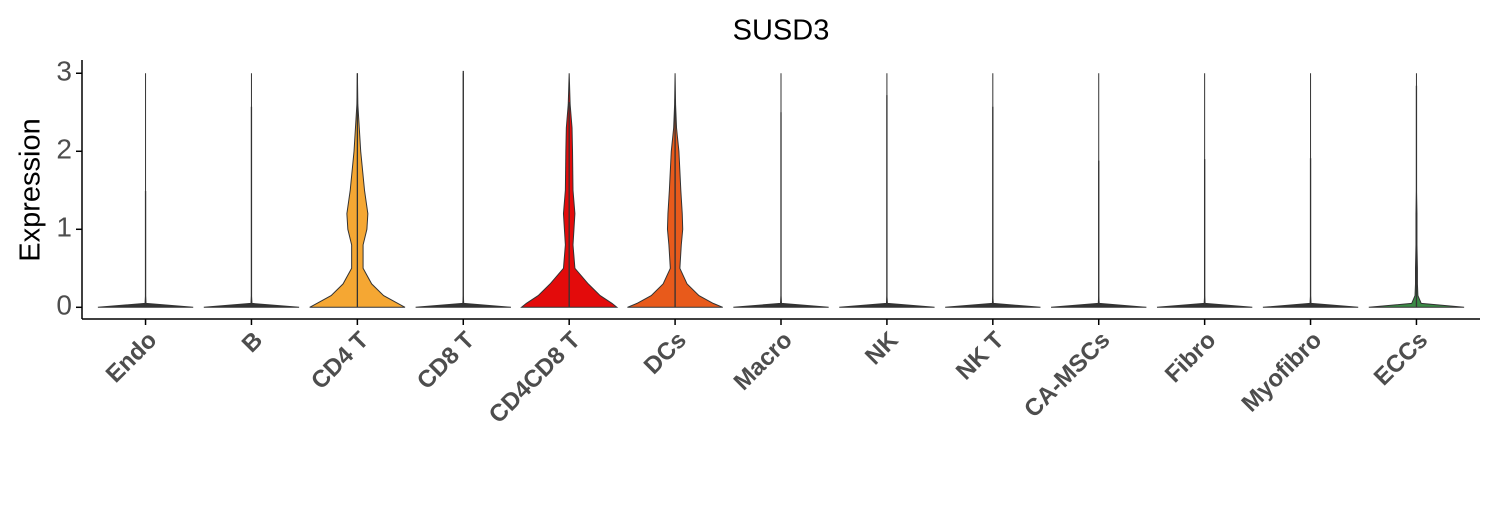 This screenshot has height=505, width=1500. Describe the element at coordinates (340, 360) in the screenshot. I see `x-tick-label: CD4 T` at that location.